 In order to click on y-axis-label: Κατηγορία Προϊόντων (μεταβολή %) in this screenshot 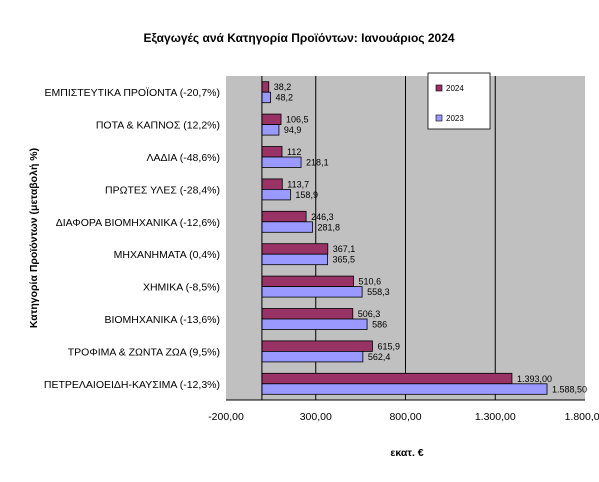, I will do `click(34, 238)`.